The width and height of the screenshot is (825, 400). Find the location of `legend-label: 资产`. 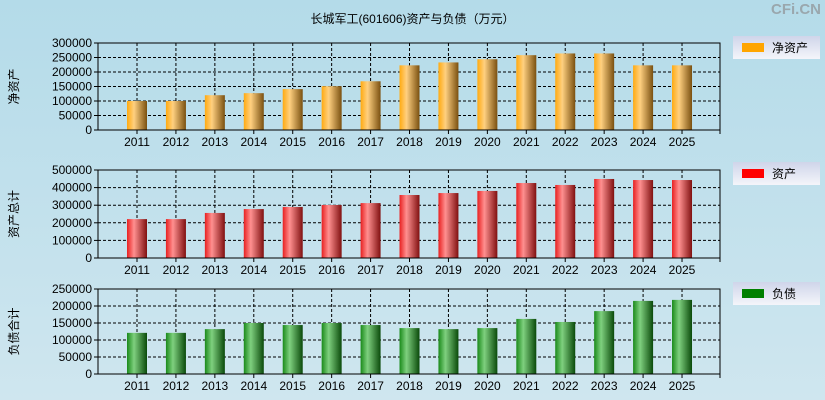

legend-label: 资产 is located at coordinates (784, 174).